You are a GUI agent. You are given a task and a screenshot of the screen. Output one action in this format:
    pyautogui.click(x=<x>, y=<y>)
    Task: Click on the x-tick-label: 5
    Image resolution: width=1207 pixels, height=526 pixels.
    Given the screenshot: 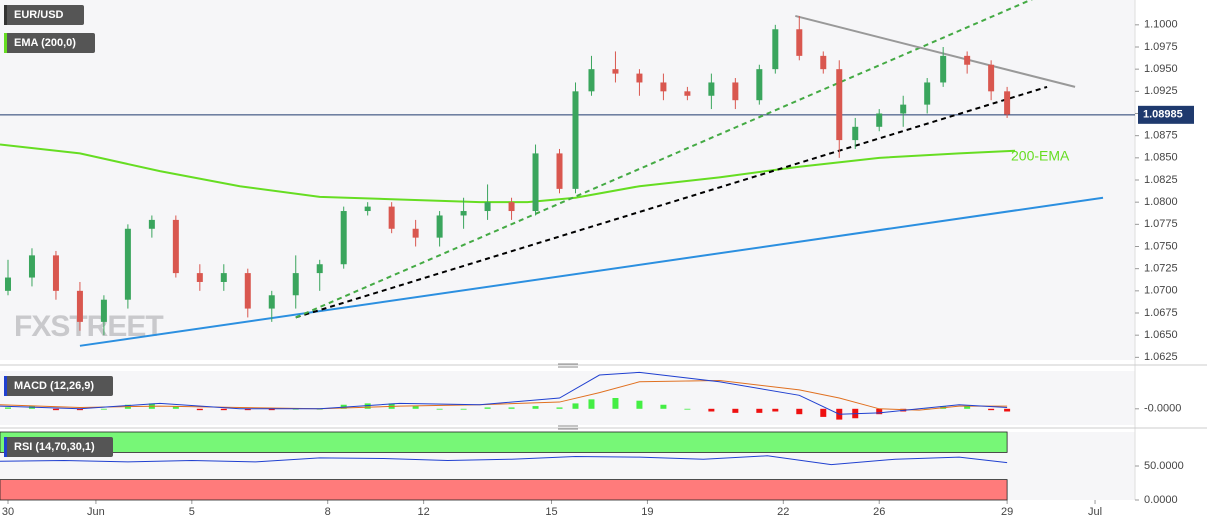 What is the action you would take?
    pyautogui.click(x=192, y=512)
    